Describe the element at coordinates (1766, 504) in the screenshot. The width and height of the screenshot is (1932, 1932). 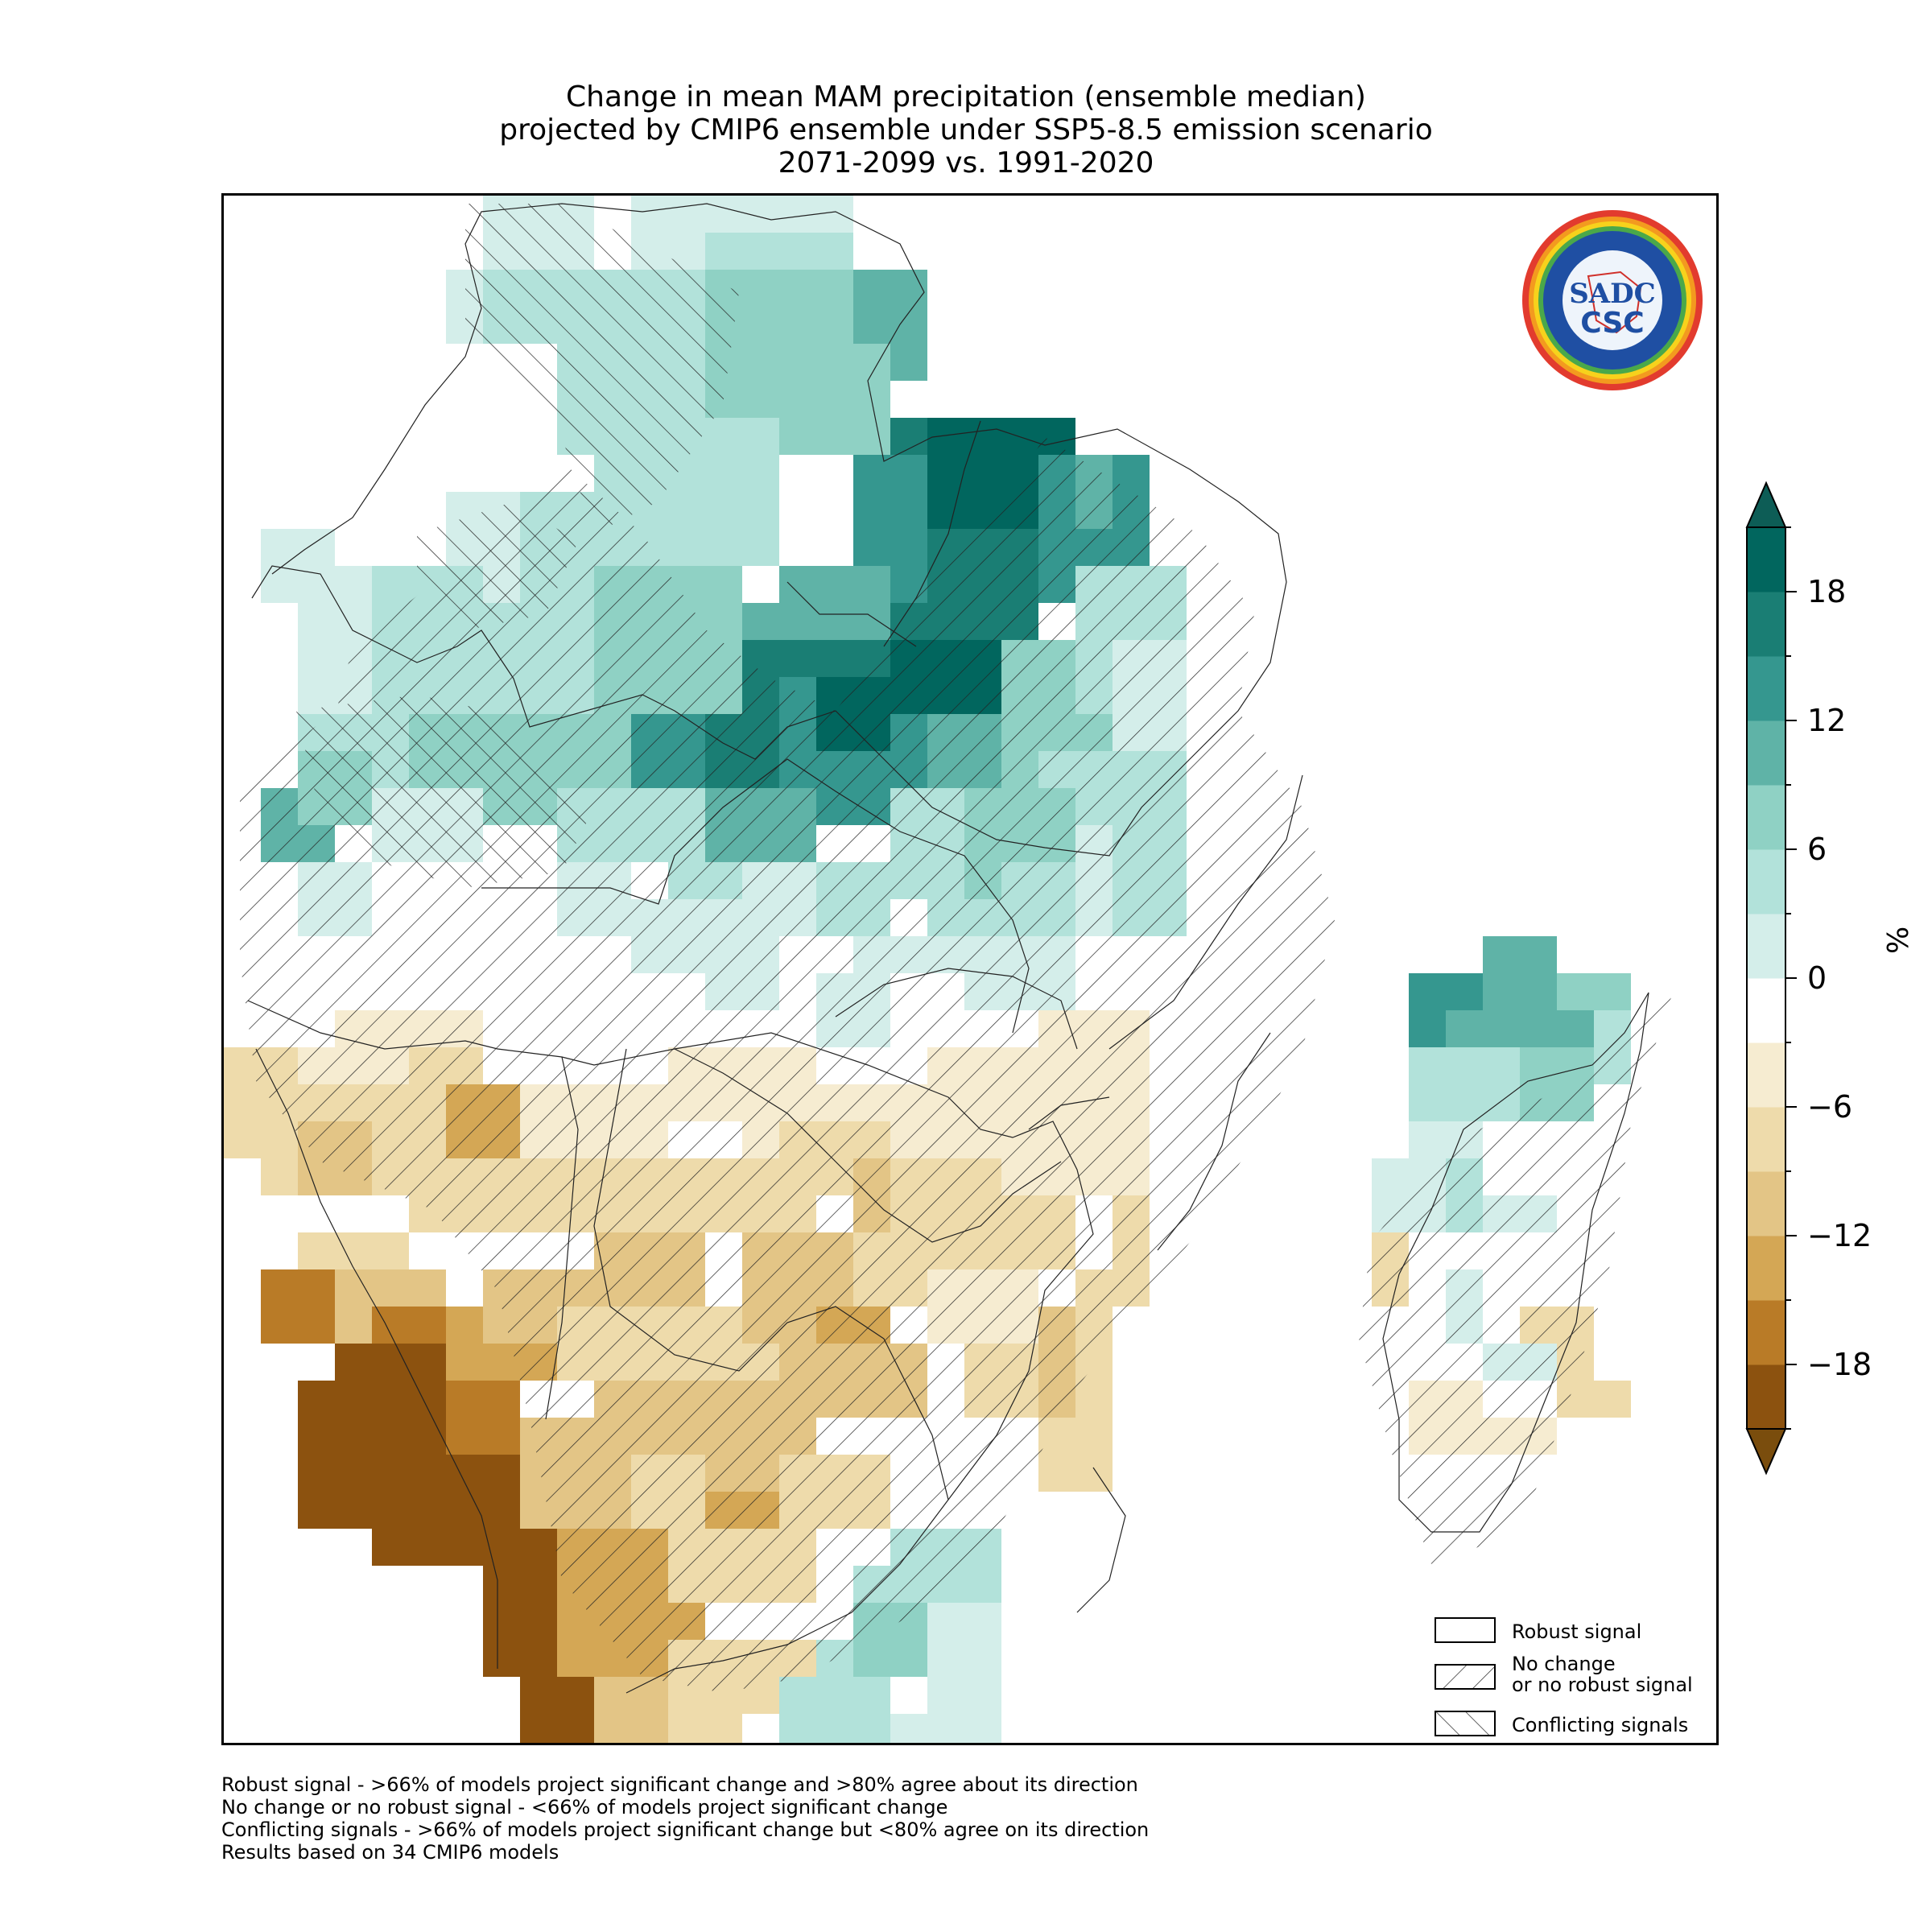
I see `colorbar-extend-max` at that location.